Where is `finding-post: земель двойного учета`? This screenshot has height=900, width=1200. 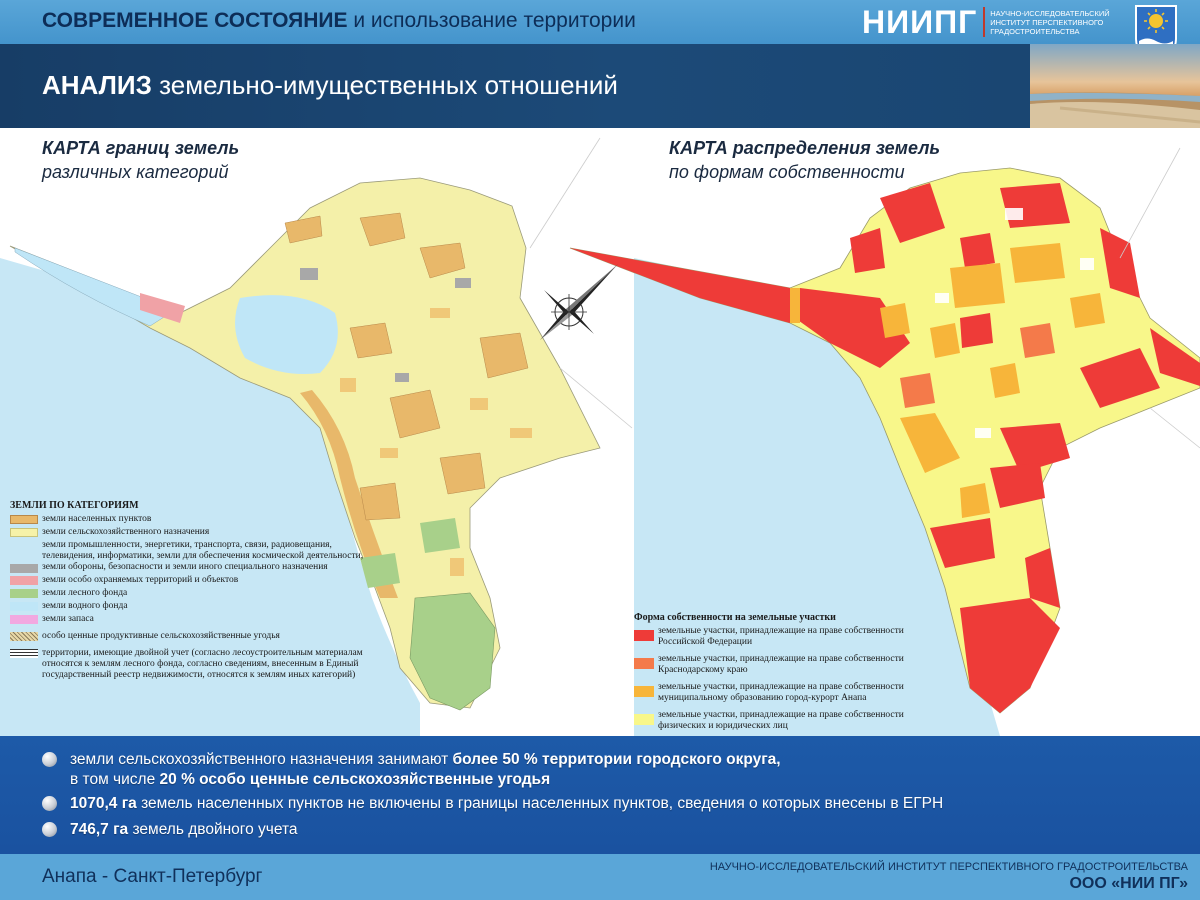 finding-post: земель двойного учета is located at coordinates (213, 829).